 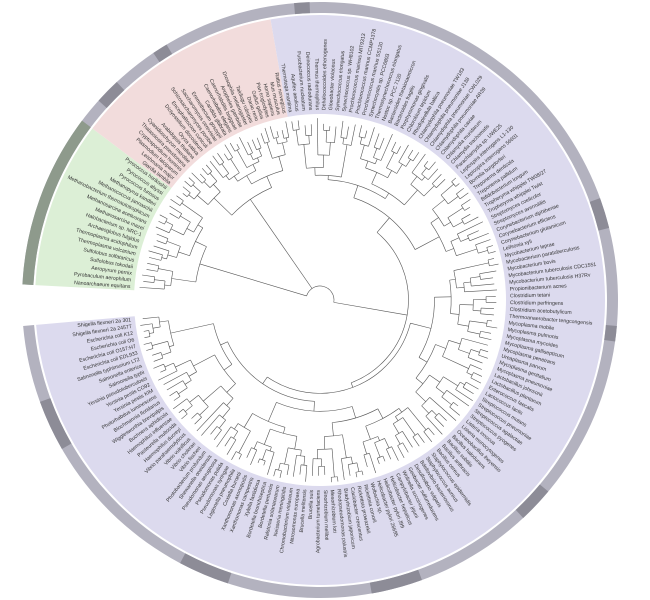 I want to click on ring-segment, so click(x=111, y=95).